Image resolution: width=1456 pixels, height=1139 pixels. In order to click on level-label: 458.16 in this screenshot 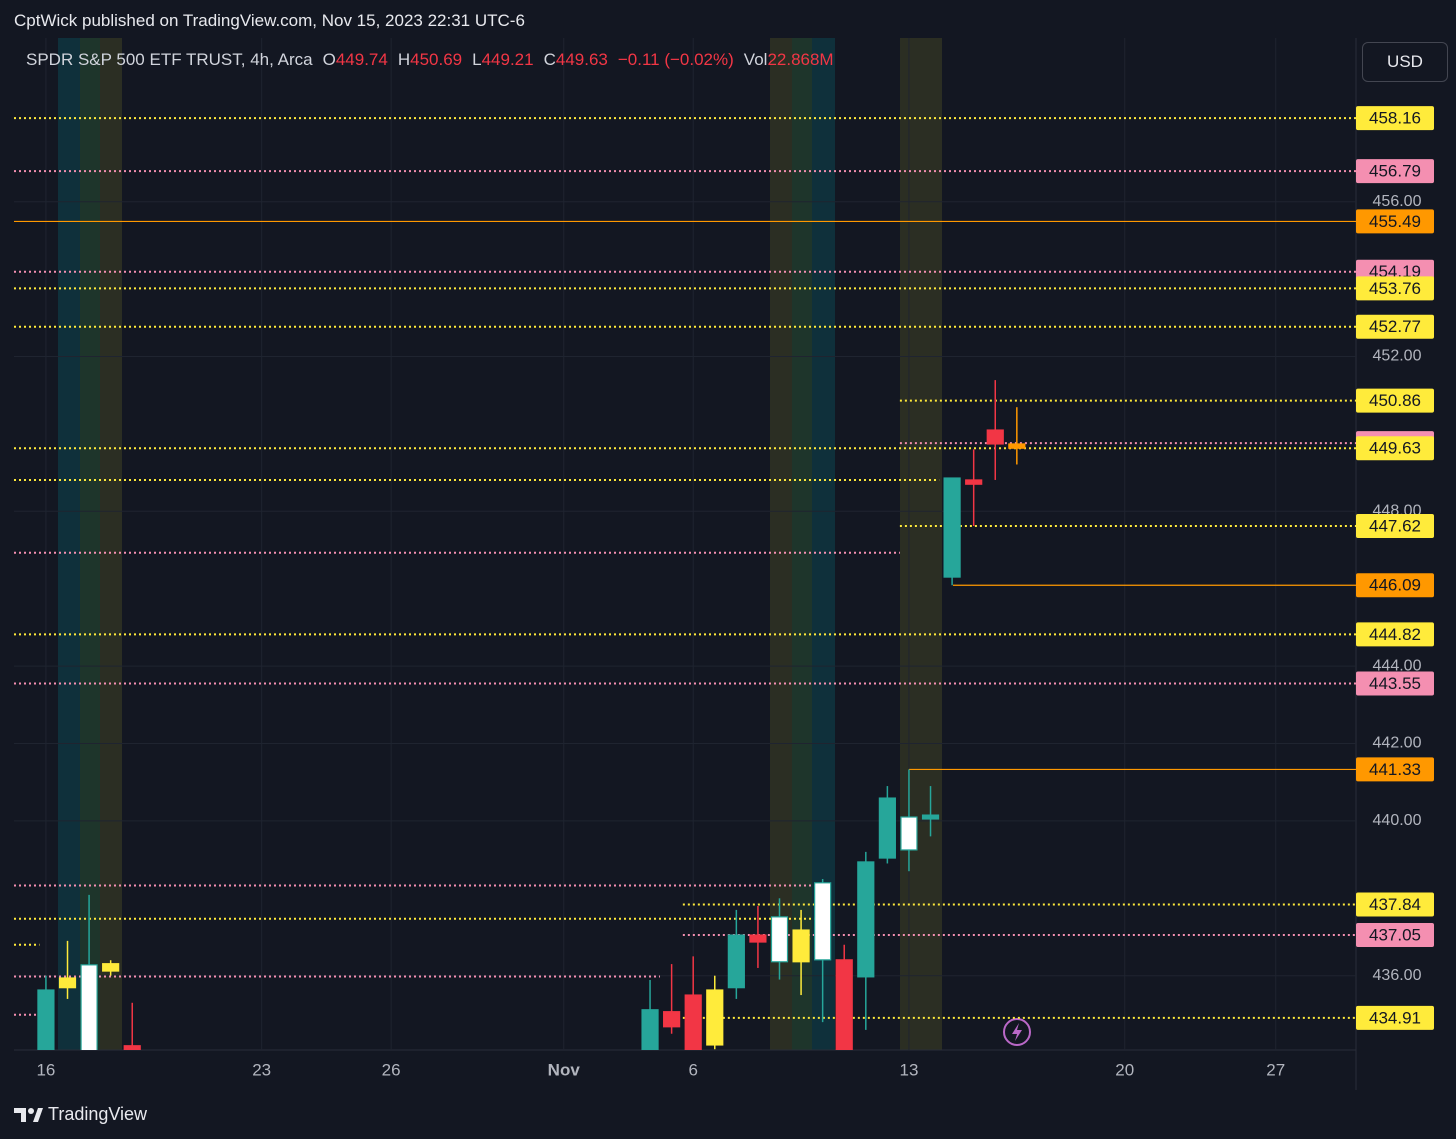, I will do `click(1395, 118)`.